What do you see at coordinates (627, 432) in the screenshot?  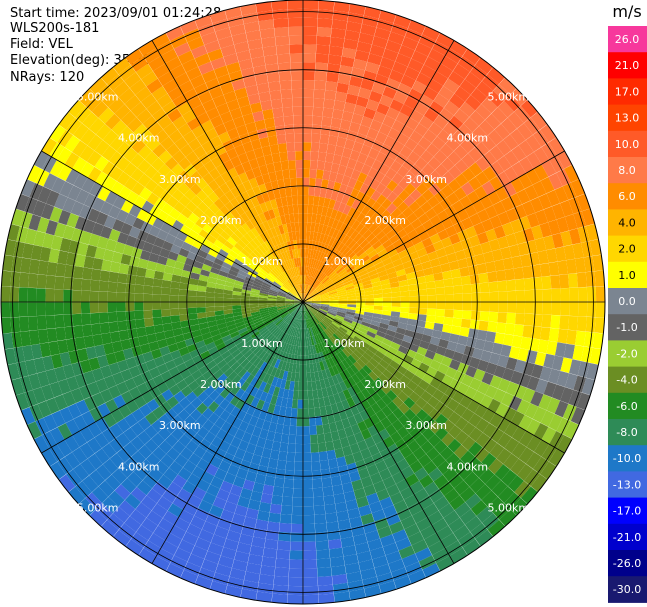 I see `colorbar-segment` at bounding box center [627, 432].